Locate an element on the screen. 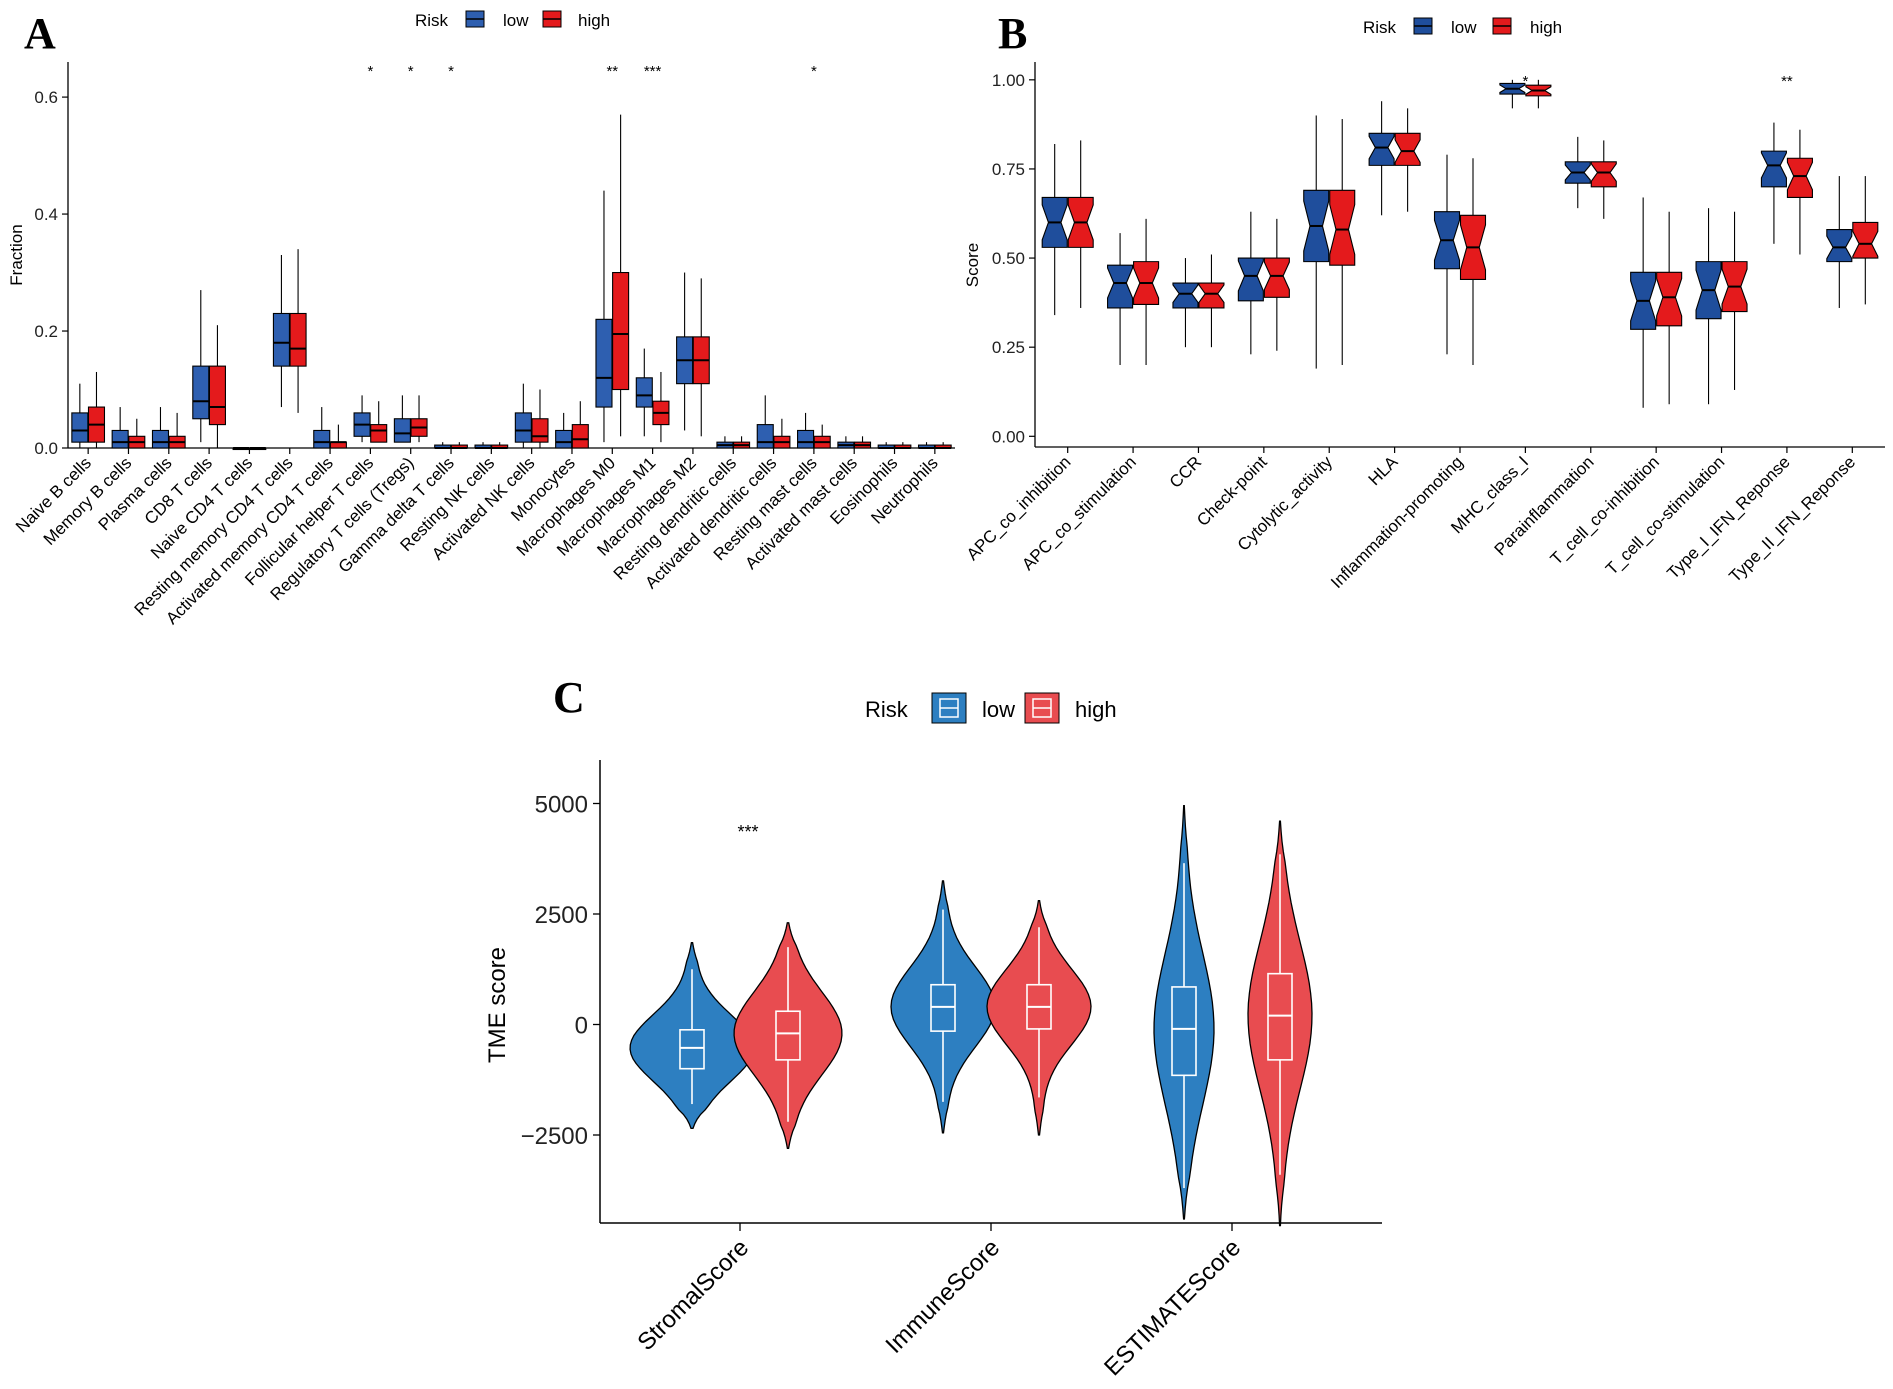 The width and height of the screenshot is (1893, 1389). panel-c-letter: C is located at coordinates (569, 697).